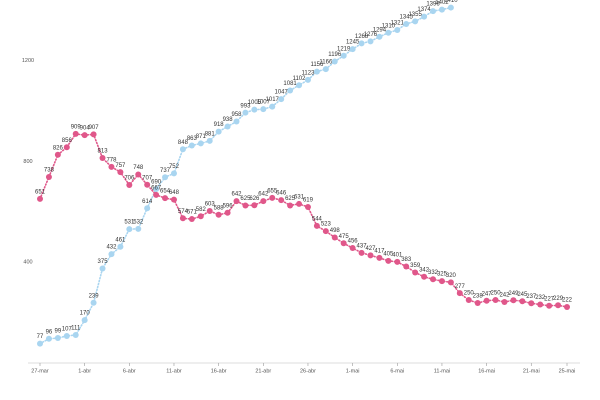 The height and width of the screenshot is (400, 600). What do you see at coordinates (371, 35) in the screenshot?
I see `data-label: 1276` at bounding box center [371, 35].